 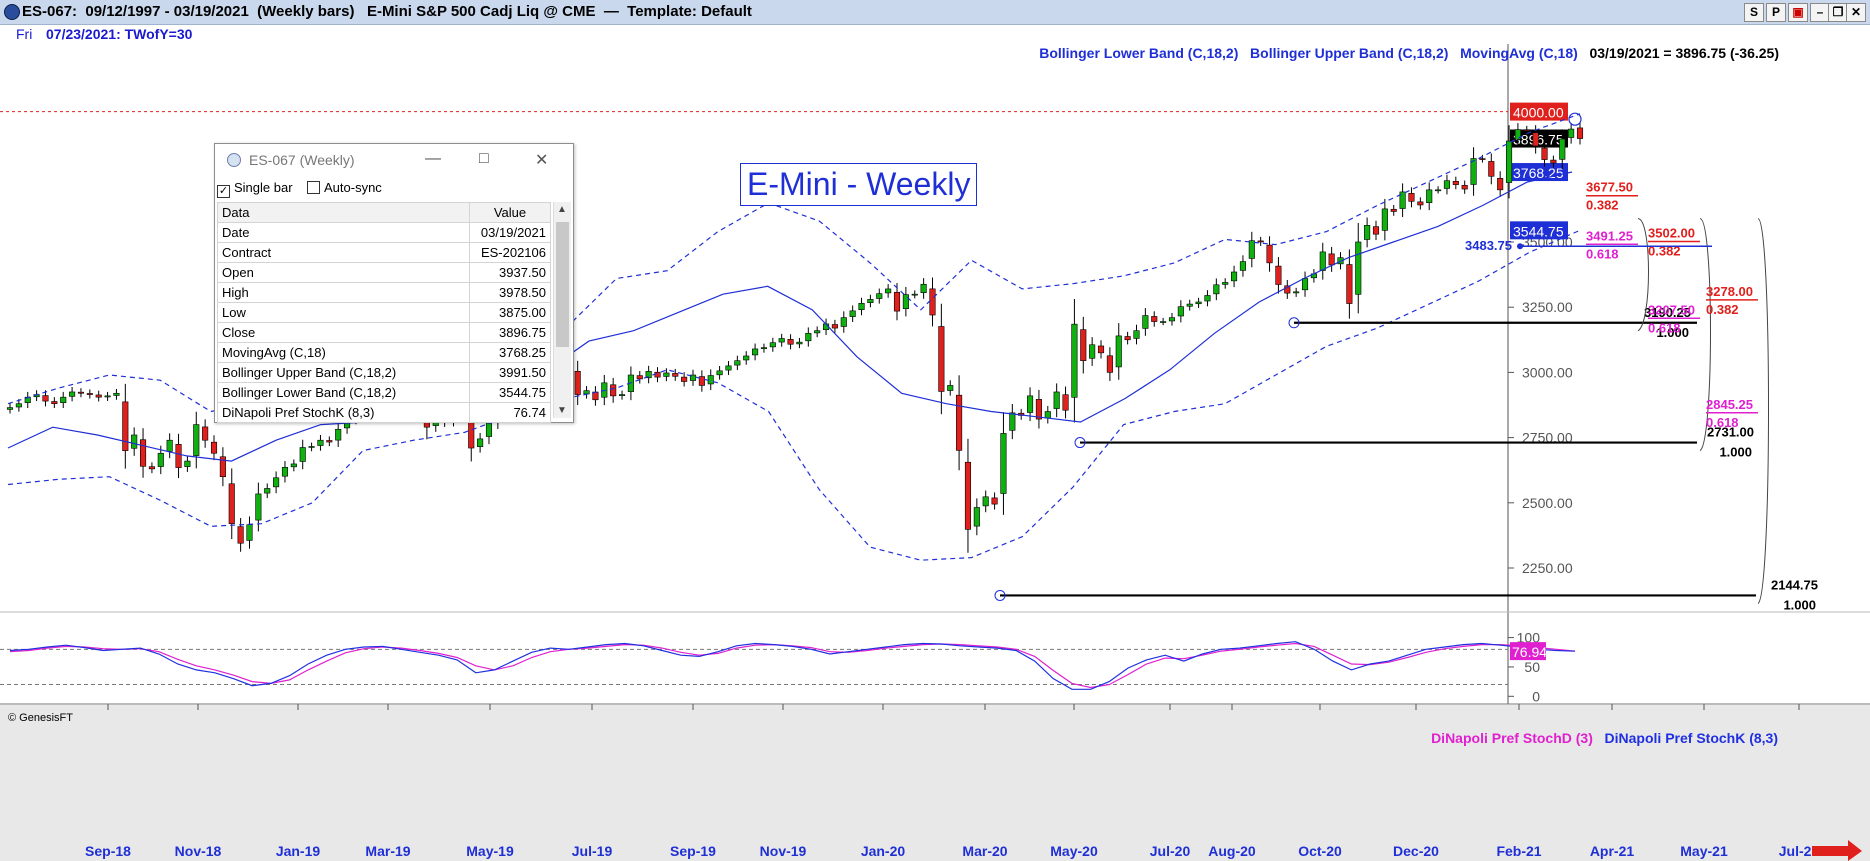 What do you see at coordinates (1294, 323) in the screenshot?
I see `fib-swing-low-marker` at bounding box center [1294, 323].